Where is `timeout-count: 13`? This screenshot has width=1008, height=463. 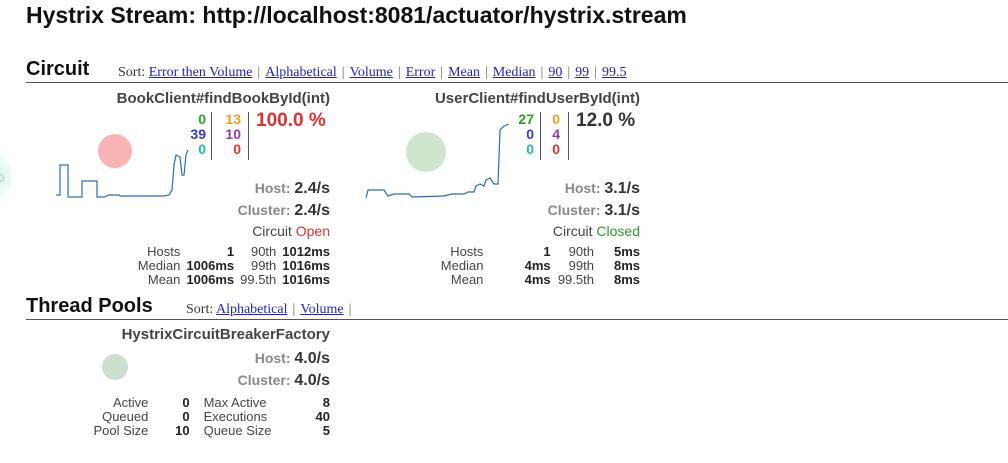 timeout-count: 13 is located at coordinates (233, 119).